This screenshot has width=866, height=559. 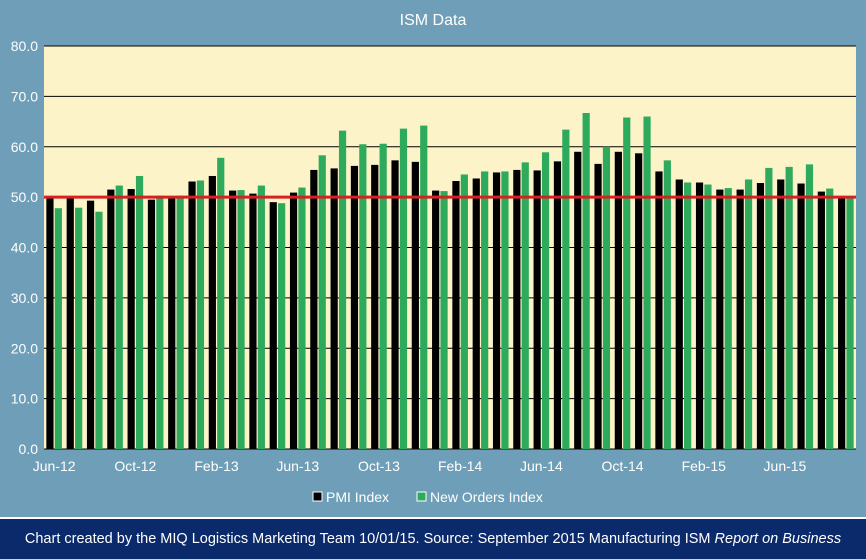 I want to click on y-tick-label: 30.0, so click(x=24, y=298).